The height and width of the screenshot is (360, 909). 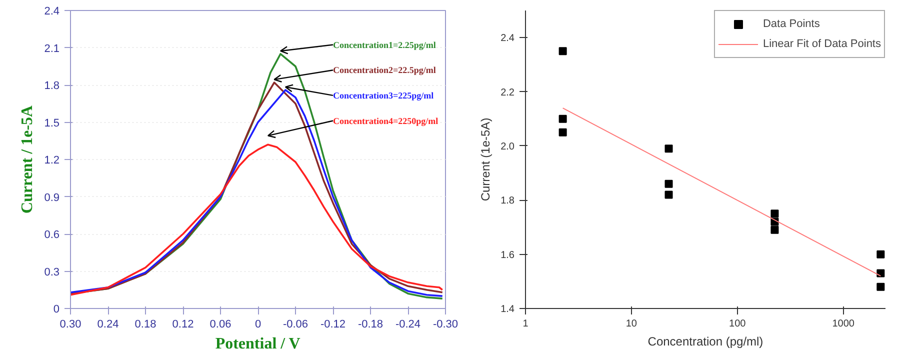 What do you see at coordinates (408, 324) in the screenshot?
I see `x-tick-label: -0.24` at bounding box center [408, 324].